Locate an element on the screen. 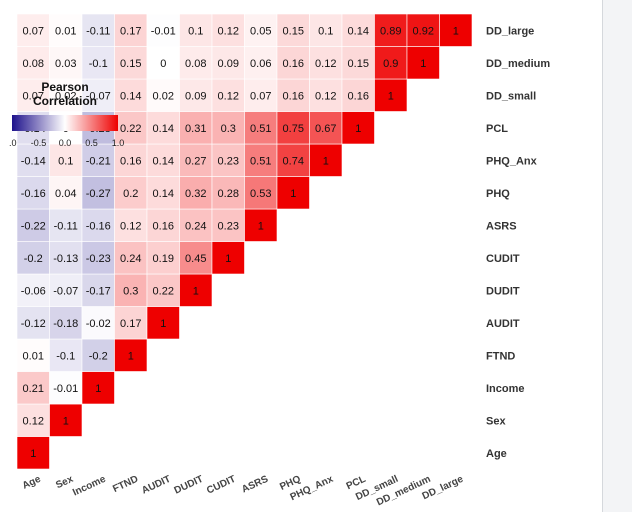 Image resolution: width=632 pixels, height=512 pixels. row-label: Sex is located at coordinates (496, 421).